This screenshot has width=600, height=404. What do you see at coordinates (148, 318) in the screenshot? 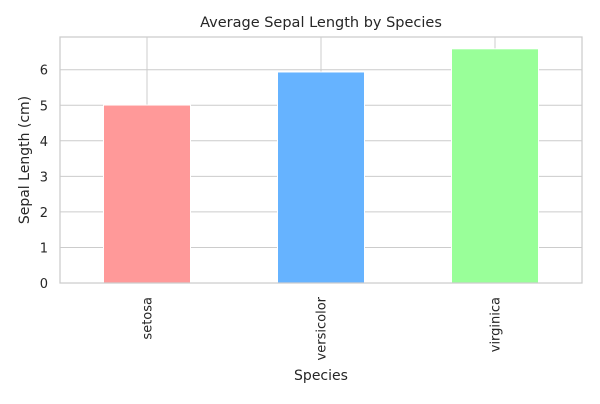
I see `x-tick-label: setosa` at bounding box center [148, 318].